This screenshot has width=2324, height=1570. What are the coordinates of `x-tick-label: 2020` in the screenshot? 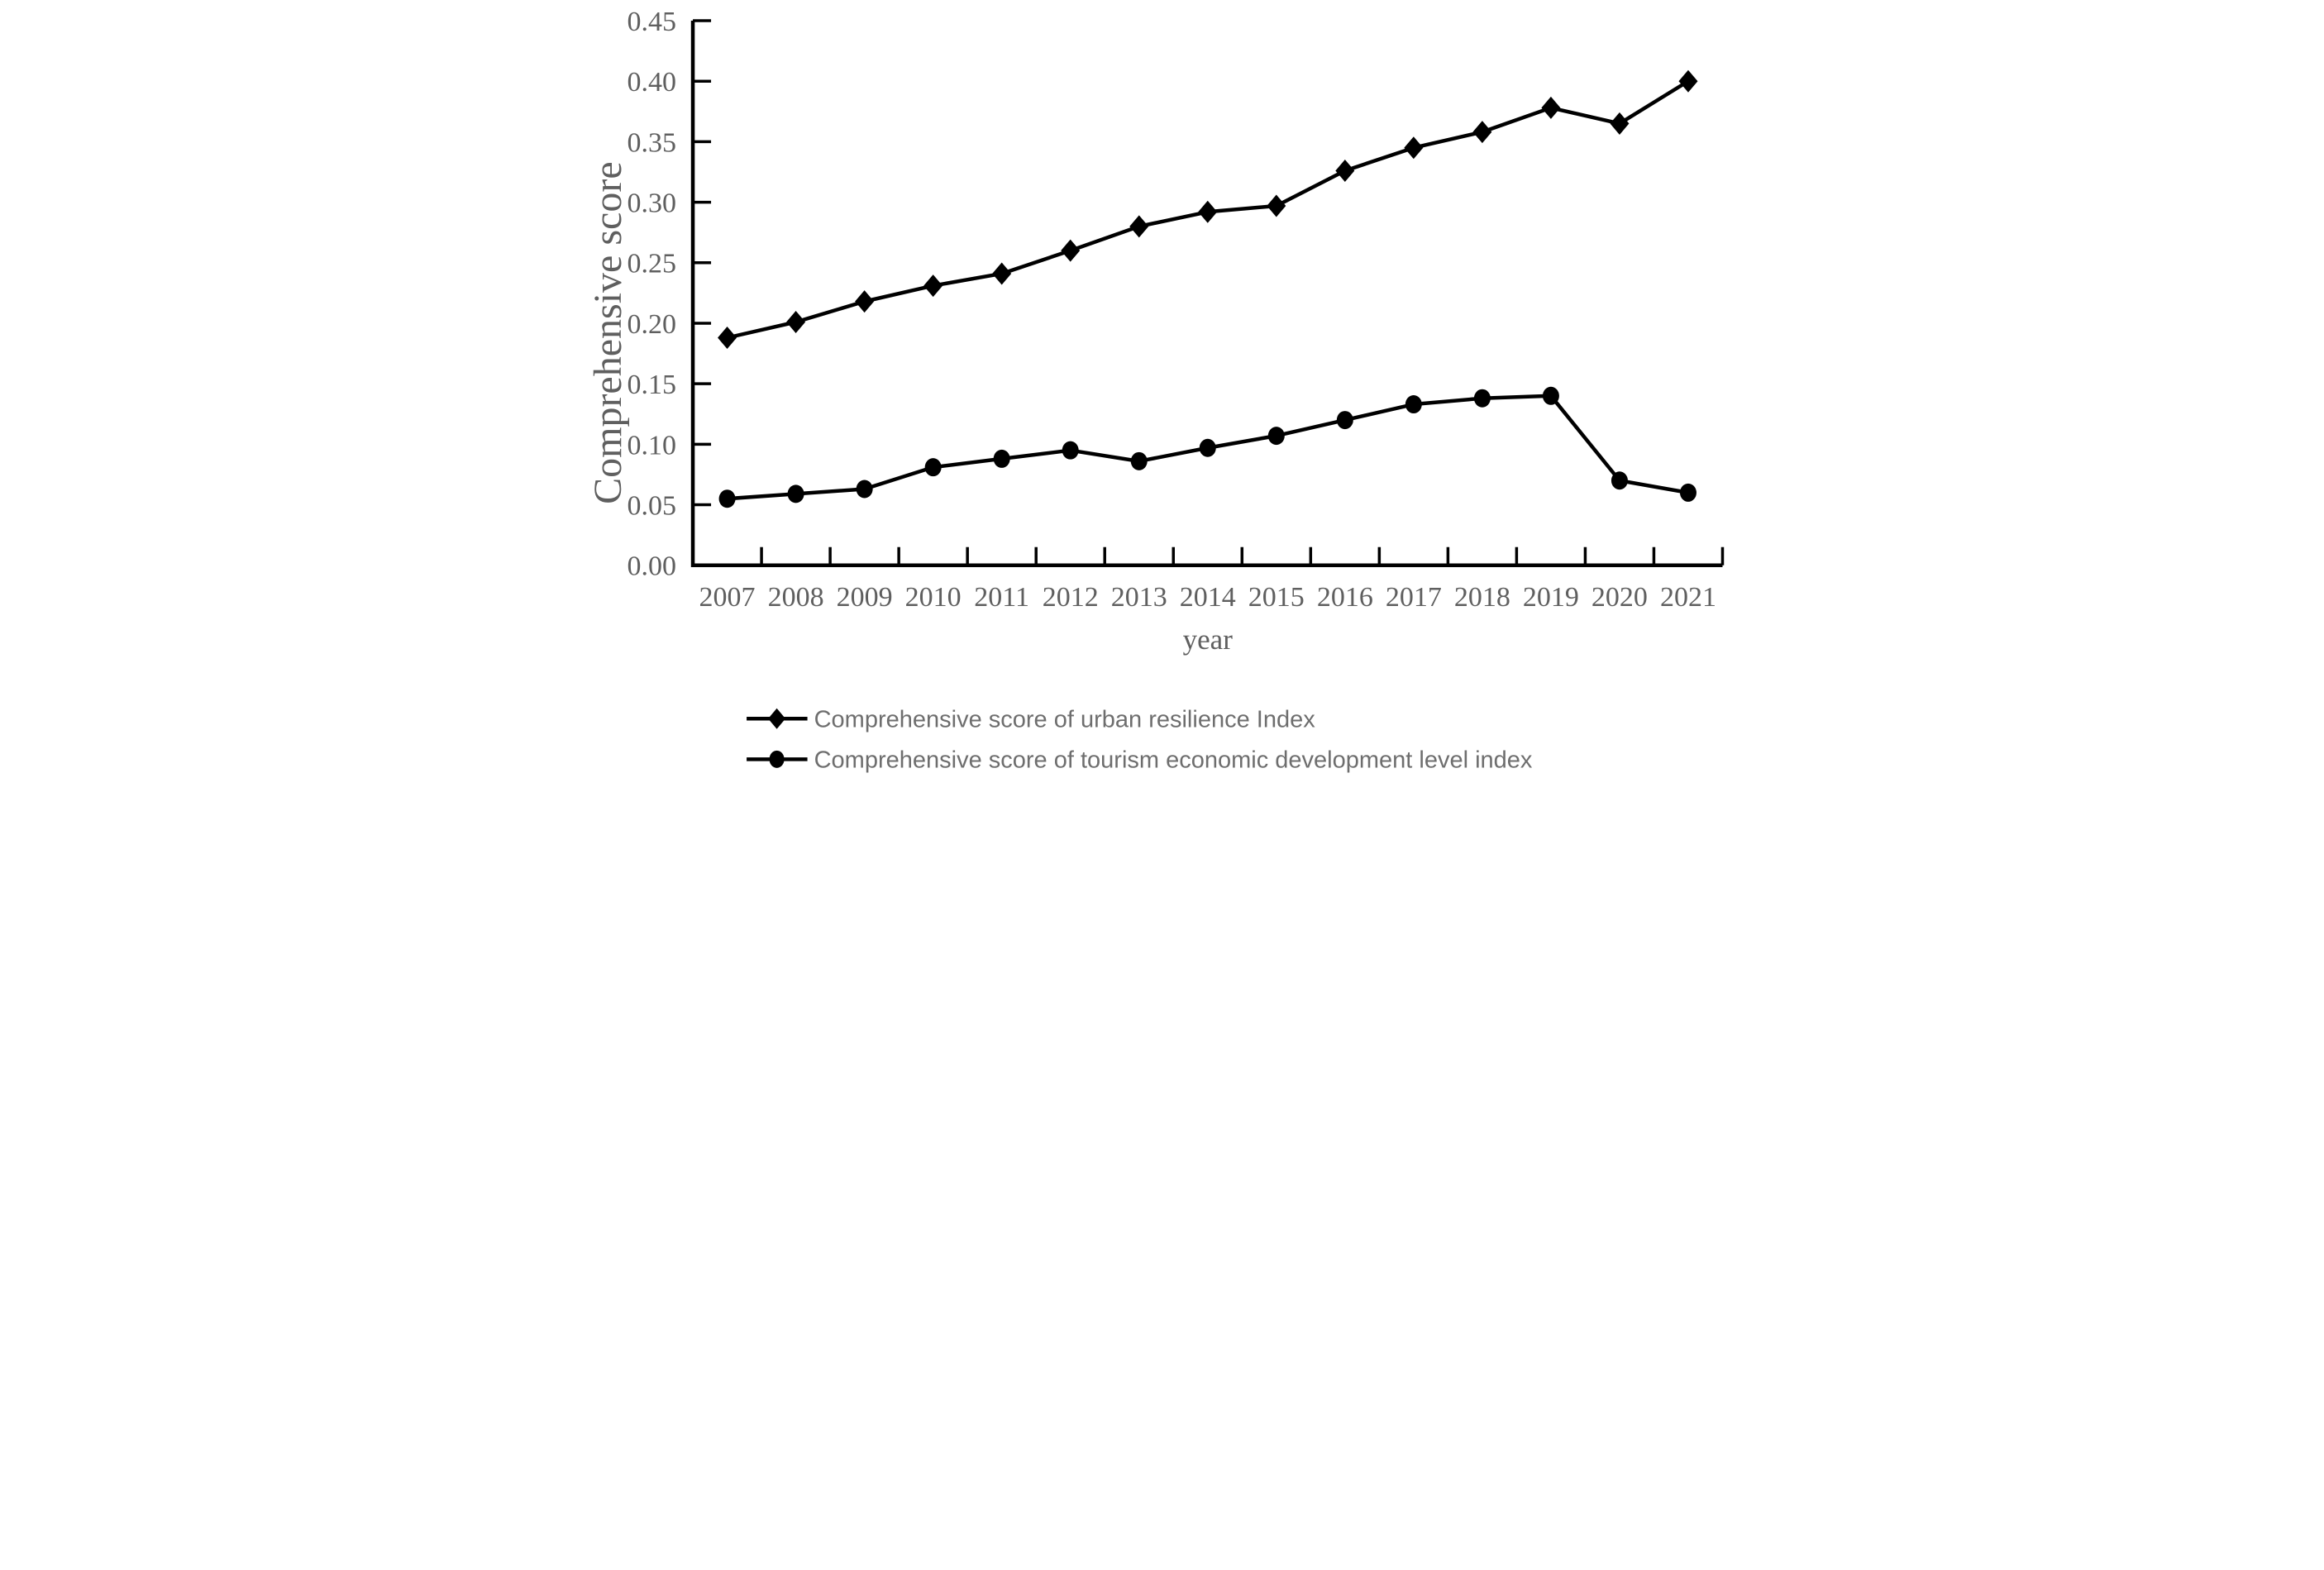 It's located at (1619, 597).